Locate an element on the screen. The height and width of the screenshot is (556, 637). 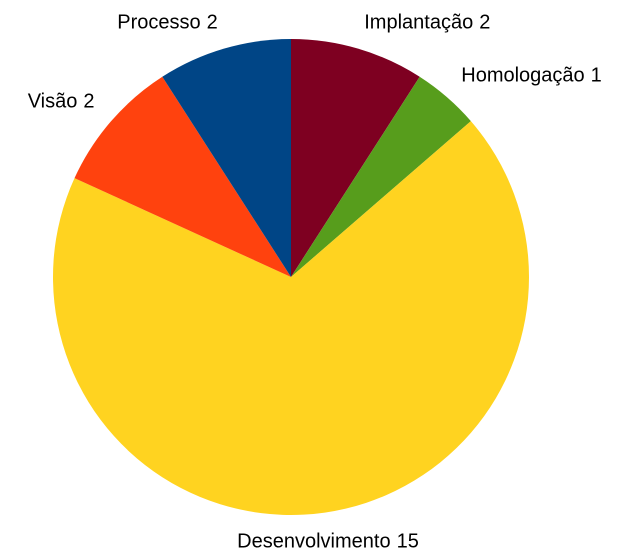
slice-label-value: 1 is located at coordinates (596, 76).